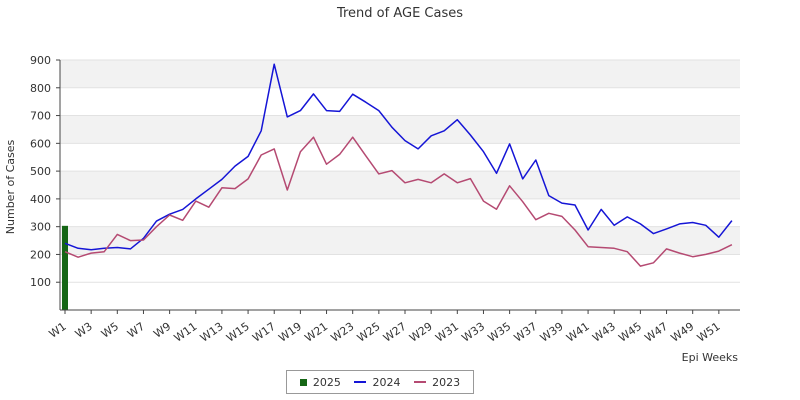 The width and height of the screenshot is (800, 400). What do you see at coordinates (40, 254) in the screenshot?
I see `y-tick-label: 200` at bounding box center [40, 254].